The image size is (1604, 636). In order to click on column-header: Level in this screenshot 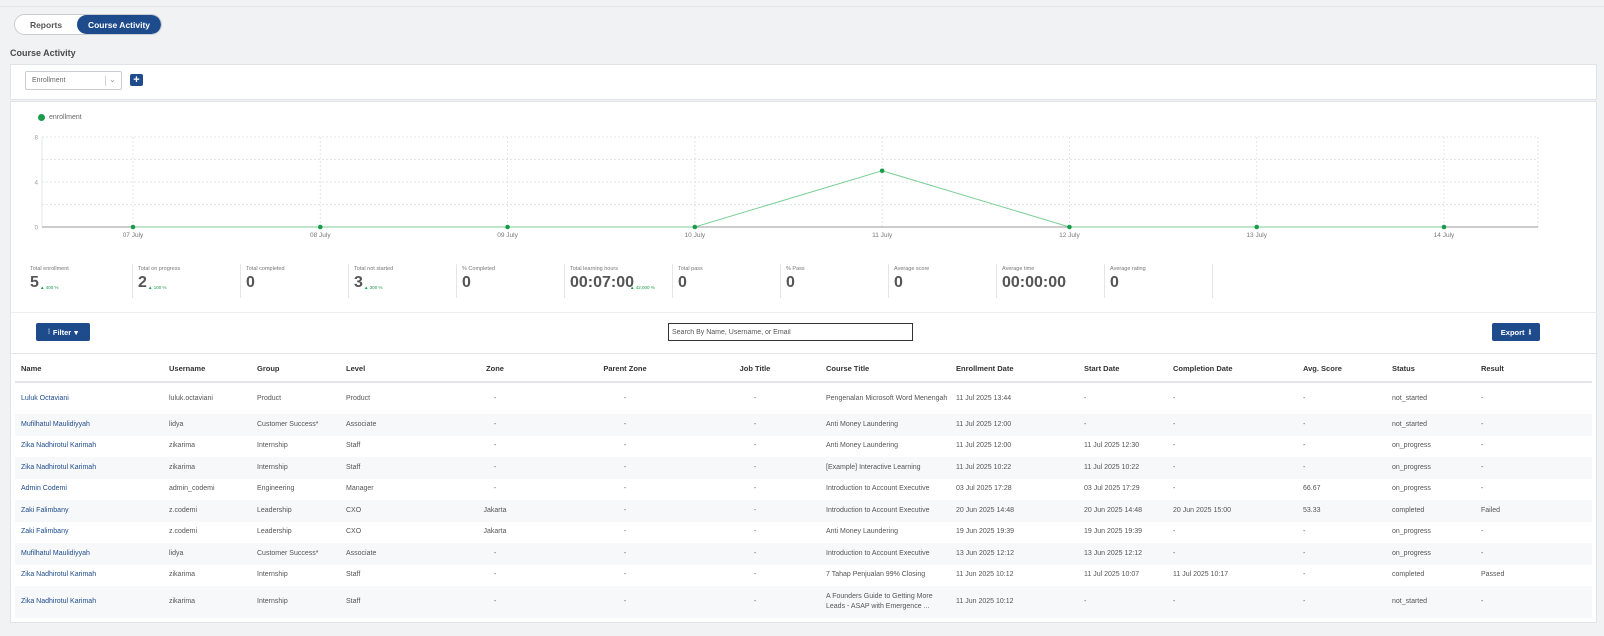, I will do `click(385, 369)`.